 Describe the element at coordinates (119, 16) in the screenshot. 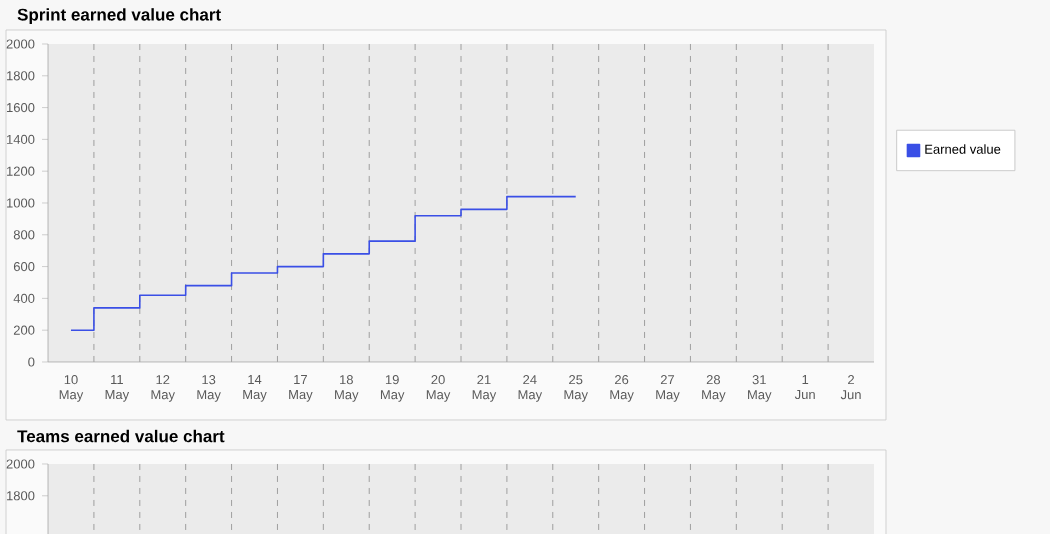

I see `chart-title: Sprint earned value chart` at that location.